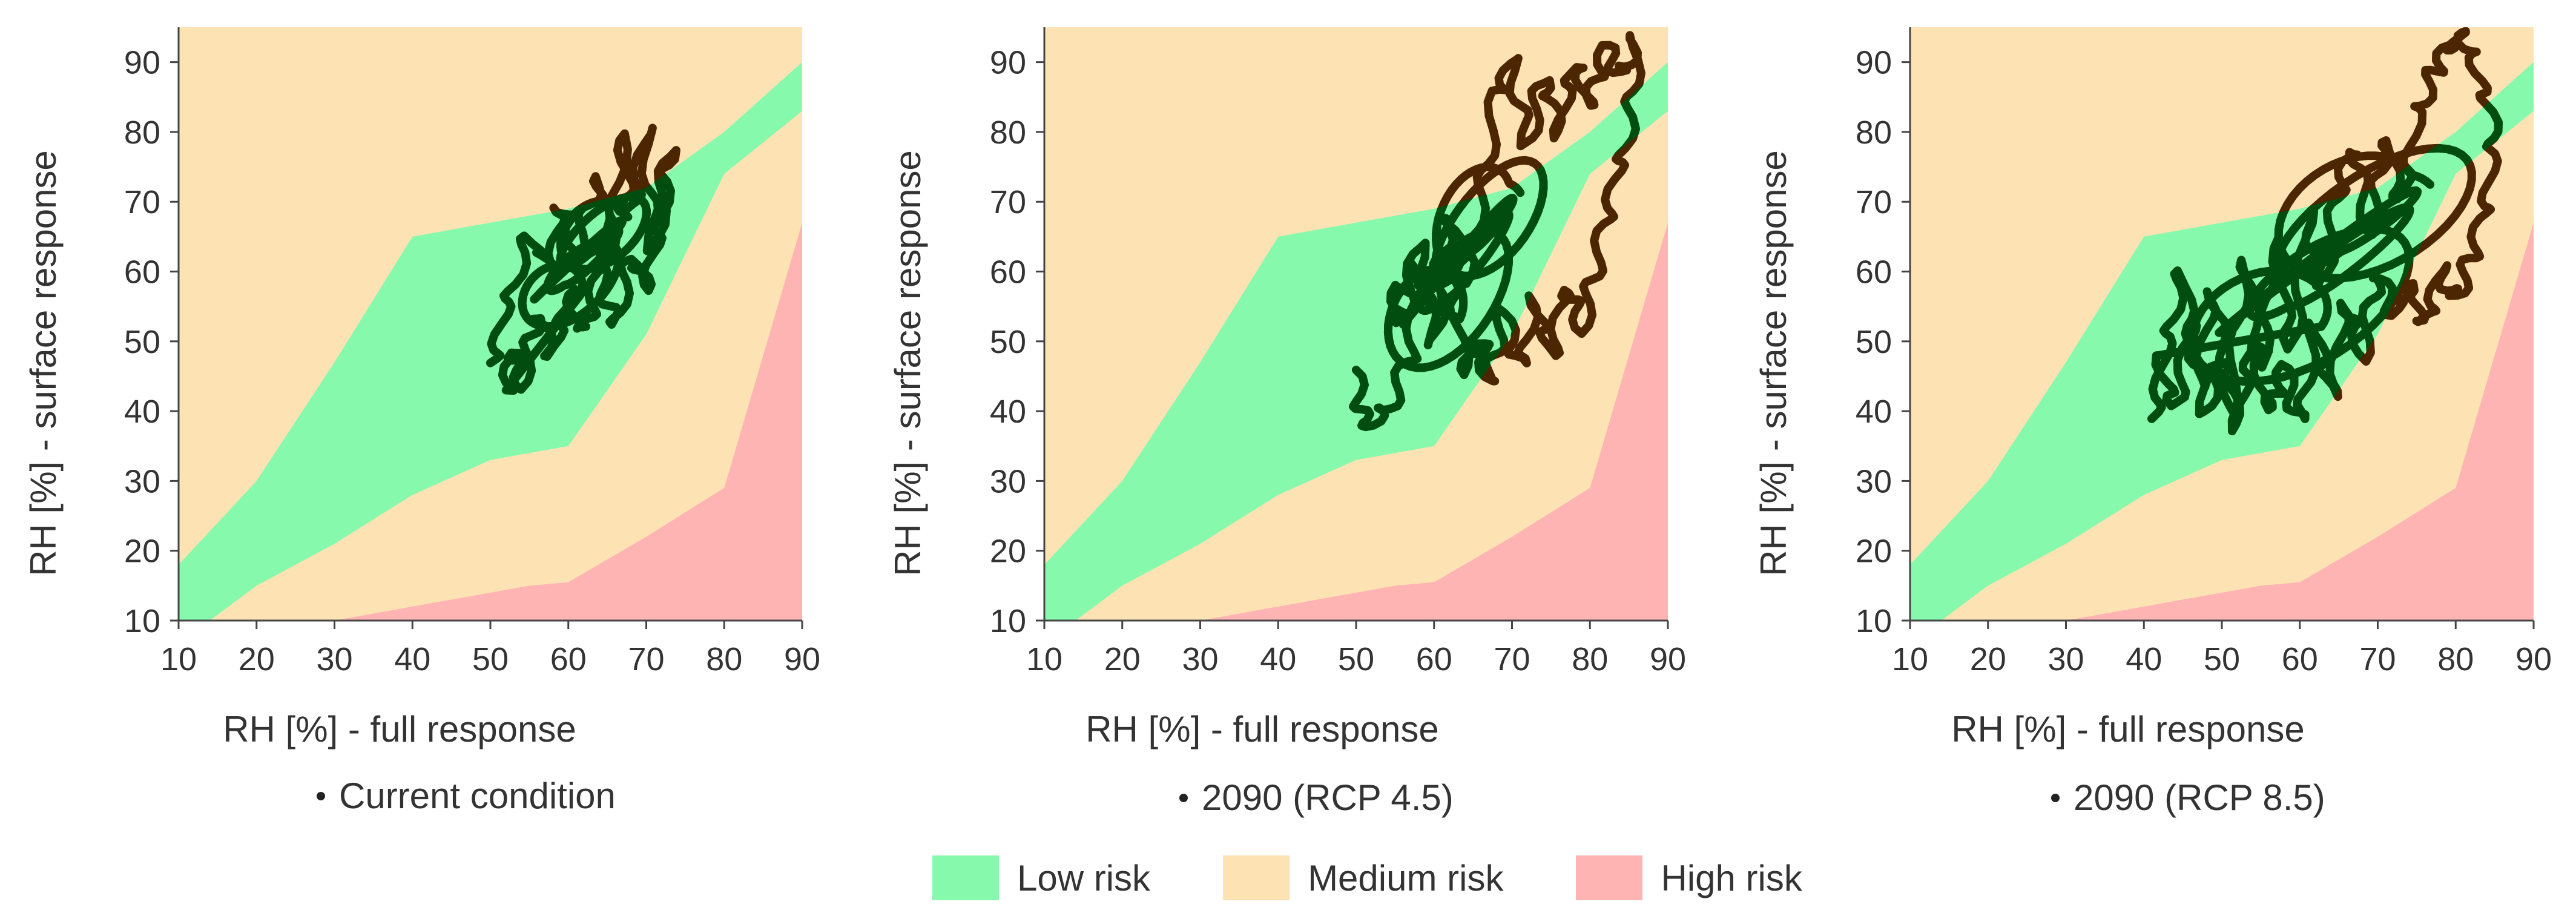  Describe the element at coordinates (1256, 878) in the screenshot. I see `legend-swatch-medium` at that location.